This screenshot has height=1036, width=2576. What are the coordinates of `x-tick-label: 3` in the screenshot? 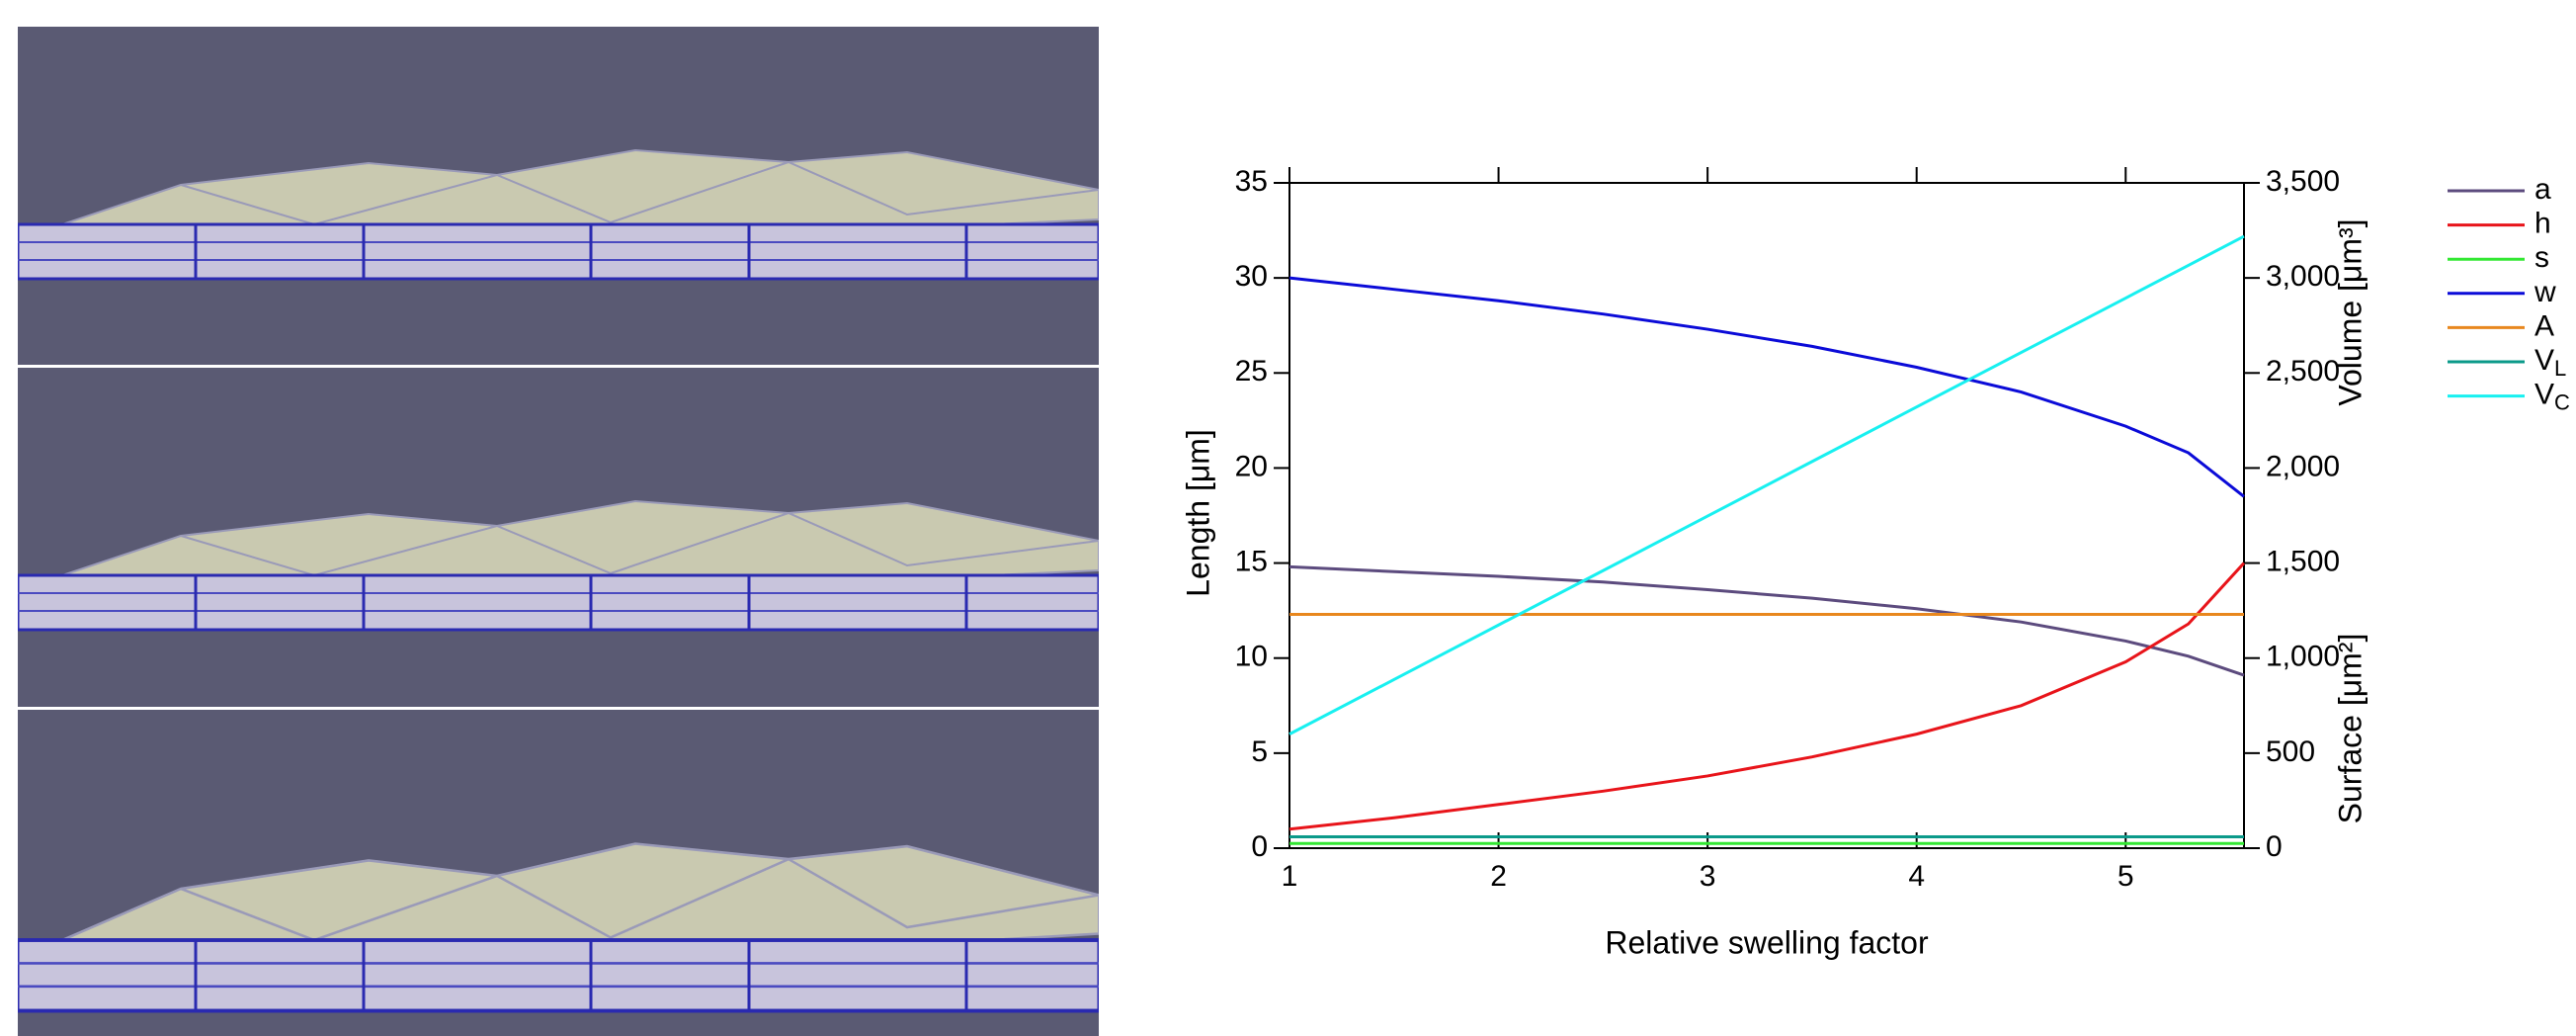 It's located at (1708, 876).